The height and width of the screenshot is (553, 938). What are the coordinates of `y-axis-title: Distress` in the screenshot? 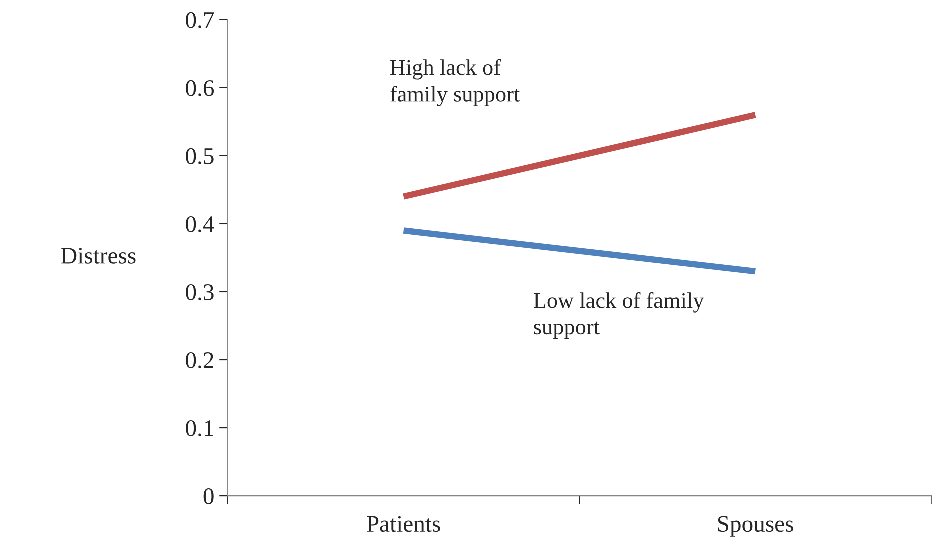 It's located at (98, 256).